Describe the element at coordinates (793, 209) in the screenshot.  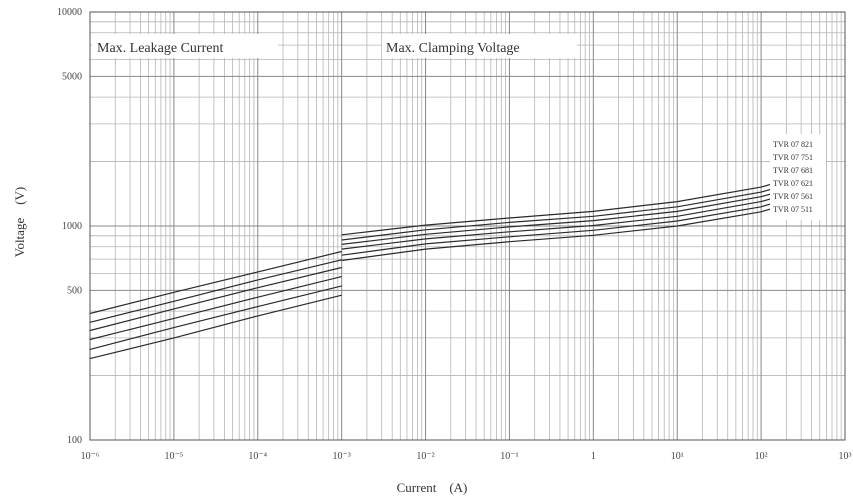
I see `legend-entry-5: TVR 07 511` at that location.